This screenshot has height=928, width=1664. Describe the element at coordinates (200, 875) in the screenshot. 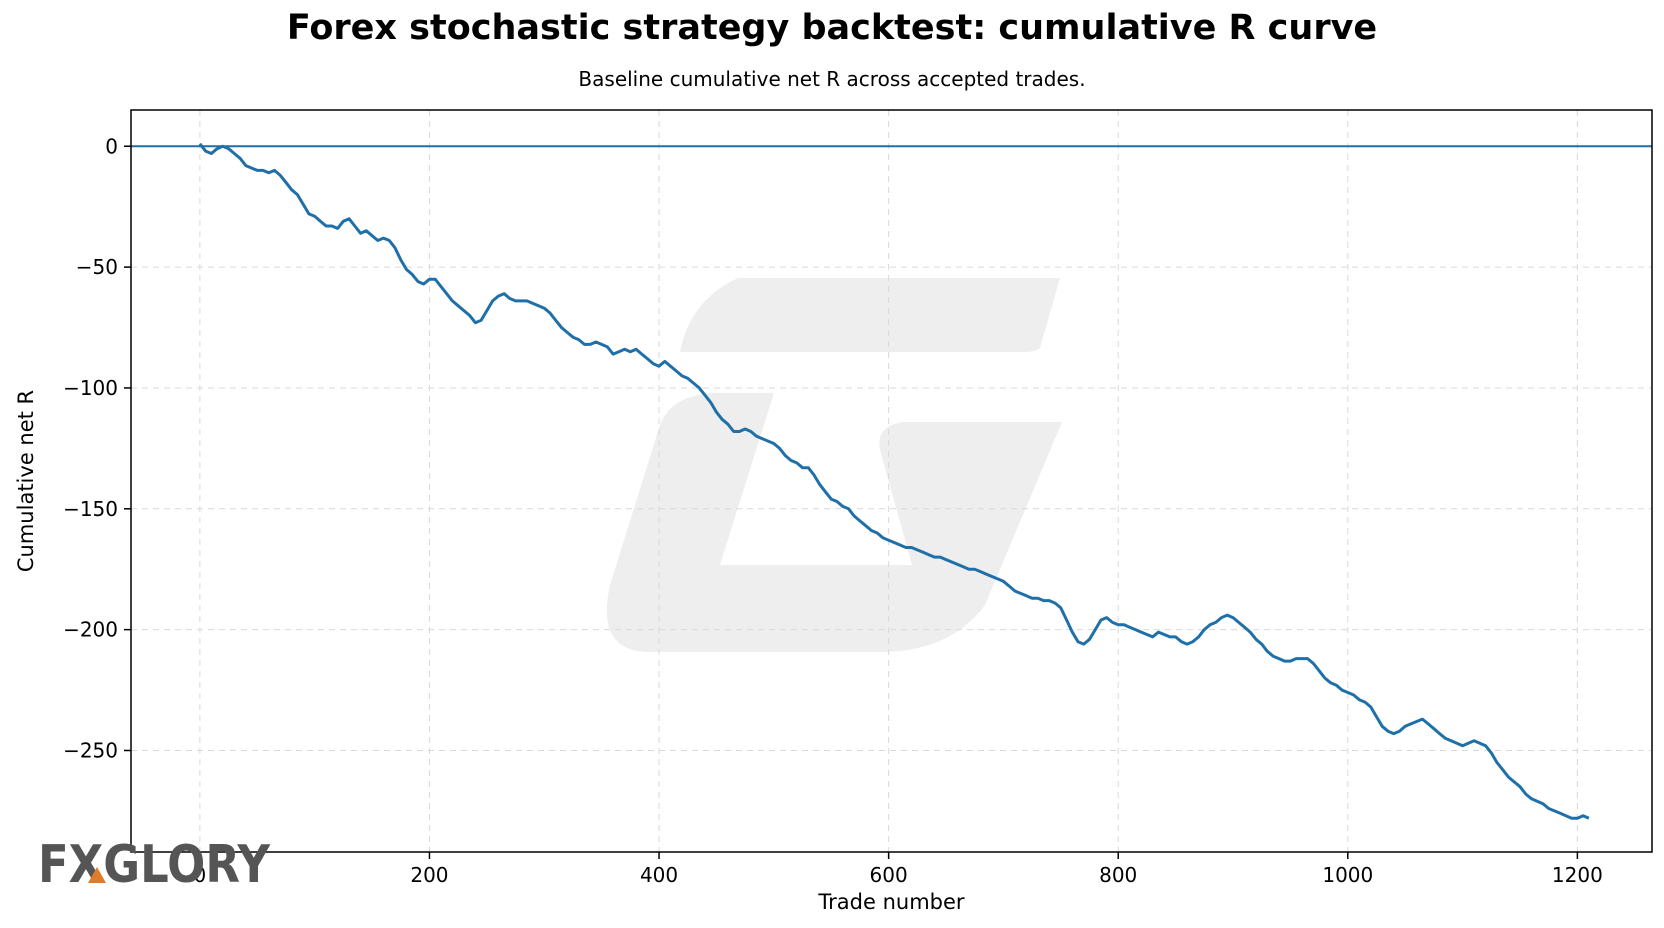

I see `x-tick-label-0: 0` at that location.